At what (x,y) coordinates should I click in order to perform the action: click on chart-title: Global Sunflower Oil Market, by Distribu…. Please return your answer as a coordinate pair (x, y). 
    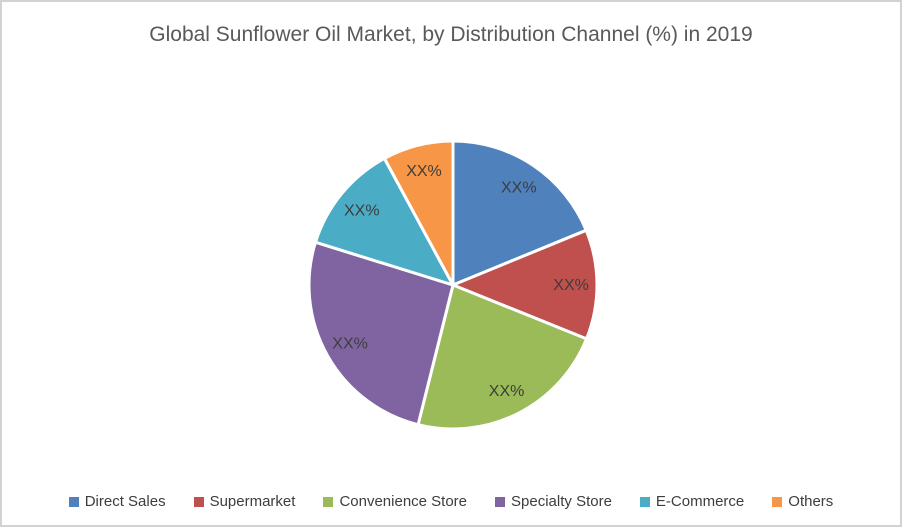
    Looking at the image, I should click on (451, 34).